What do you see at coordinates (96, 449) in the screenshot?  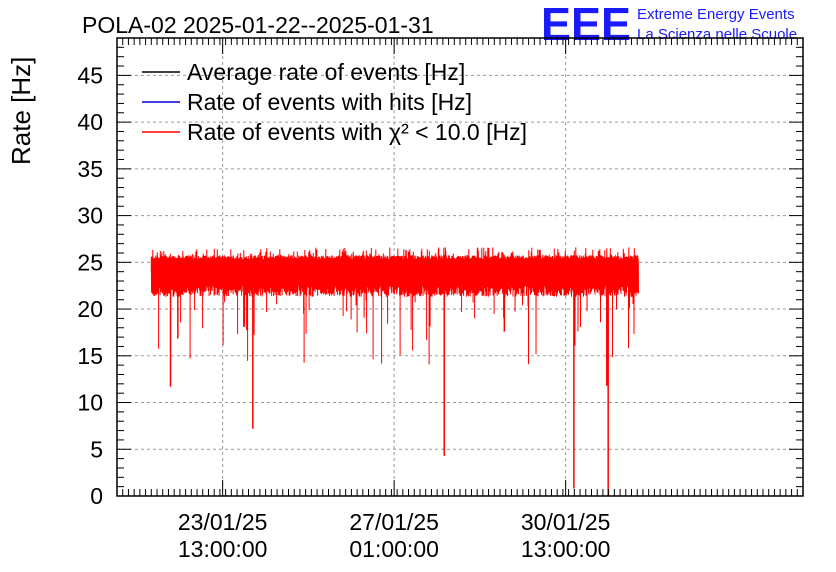 I see `y-tick-label-5: 5` at bounding box center [96, 449].